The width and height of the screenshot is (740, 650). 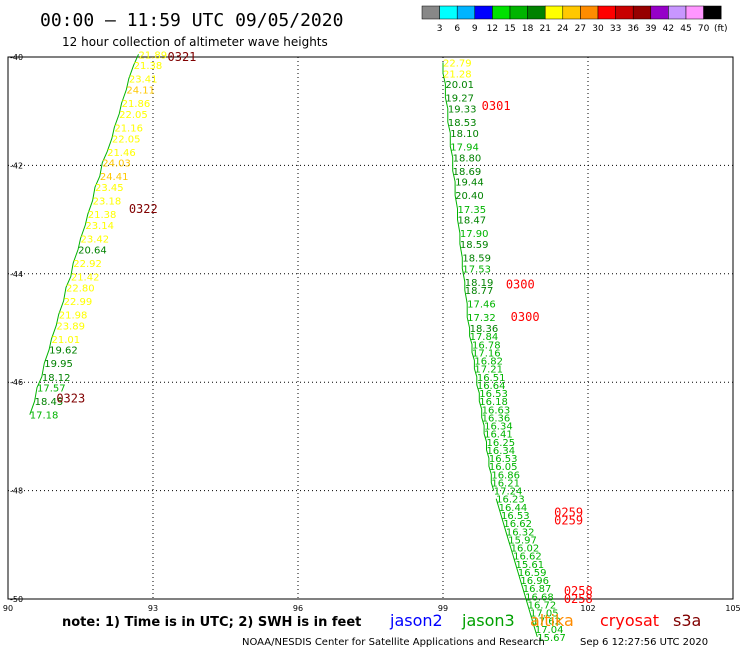 I want to click on satellite-legend: jason2 jason3 altika cryosat s3a, so click(x=545, y=620).